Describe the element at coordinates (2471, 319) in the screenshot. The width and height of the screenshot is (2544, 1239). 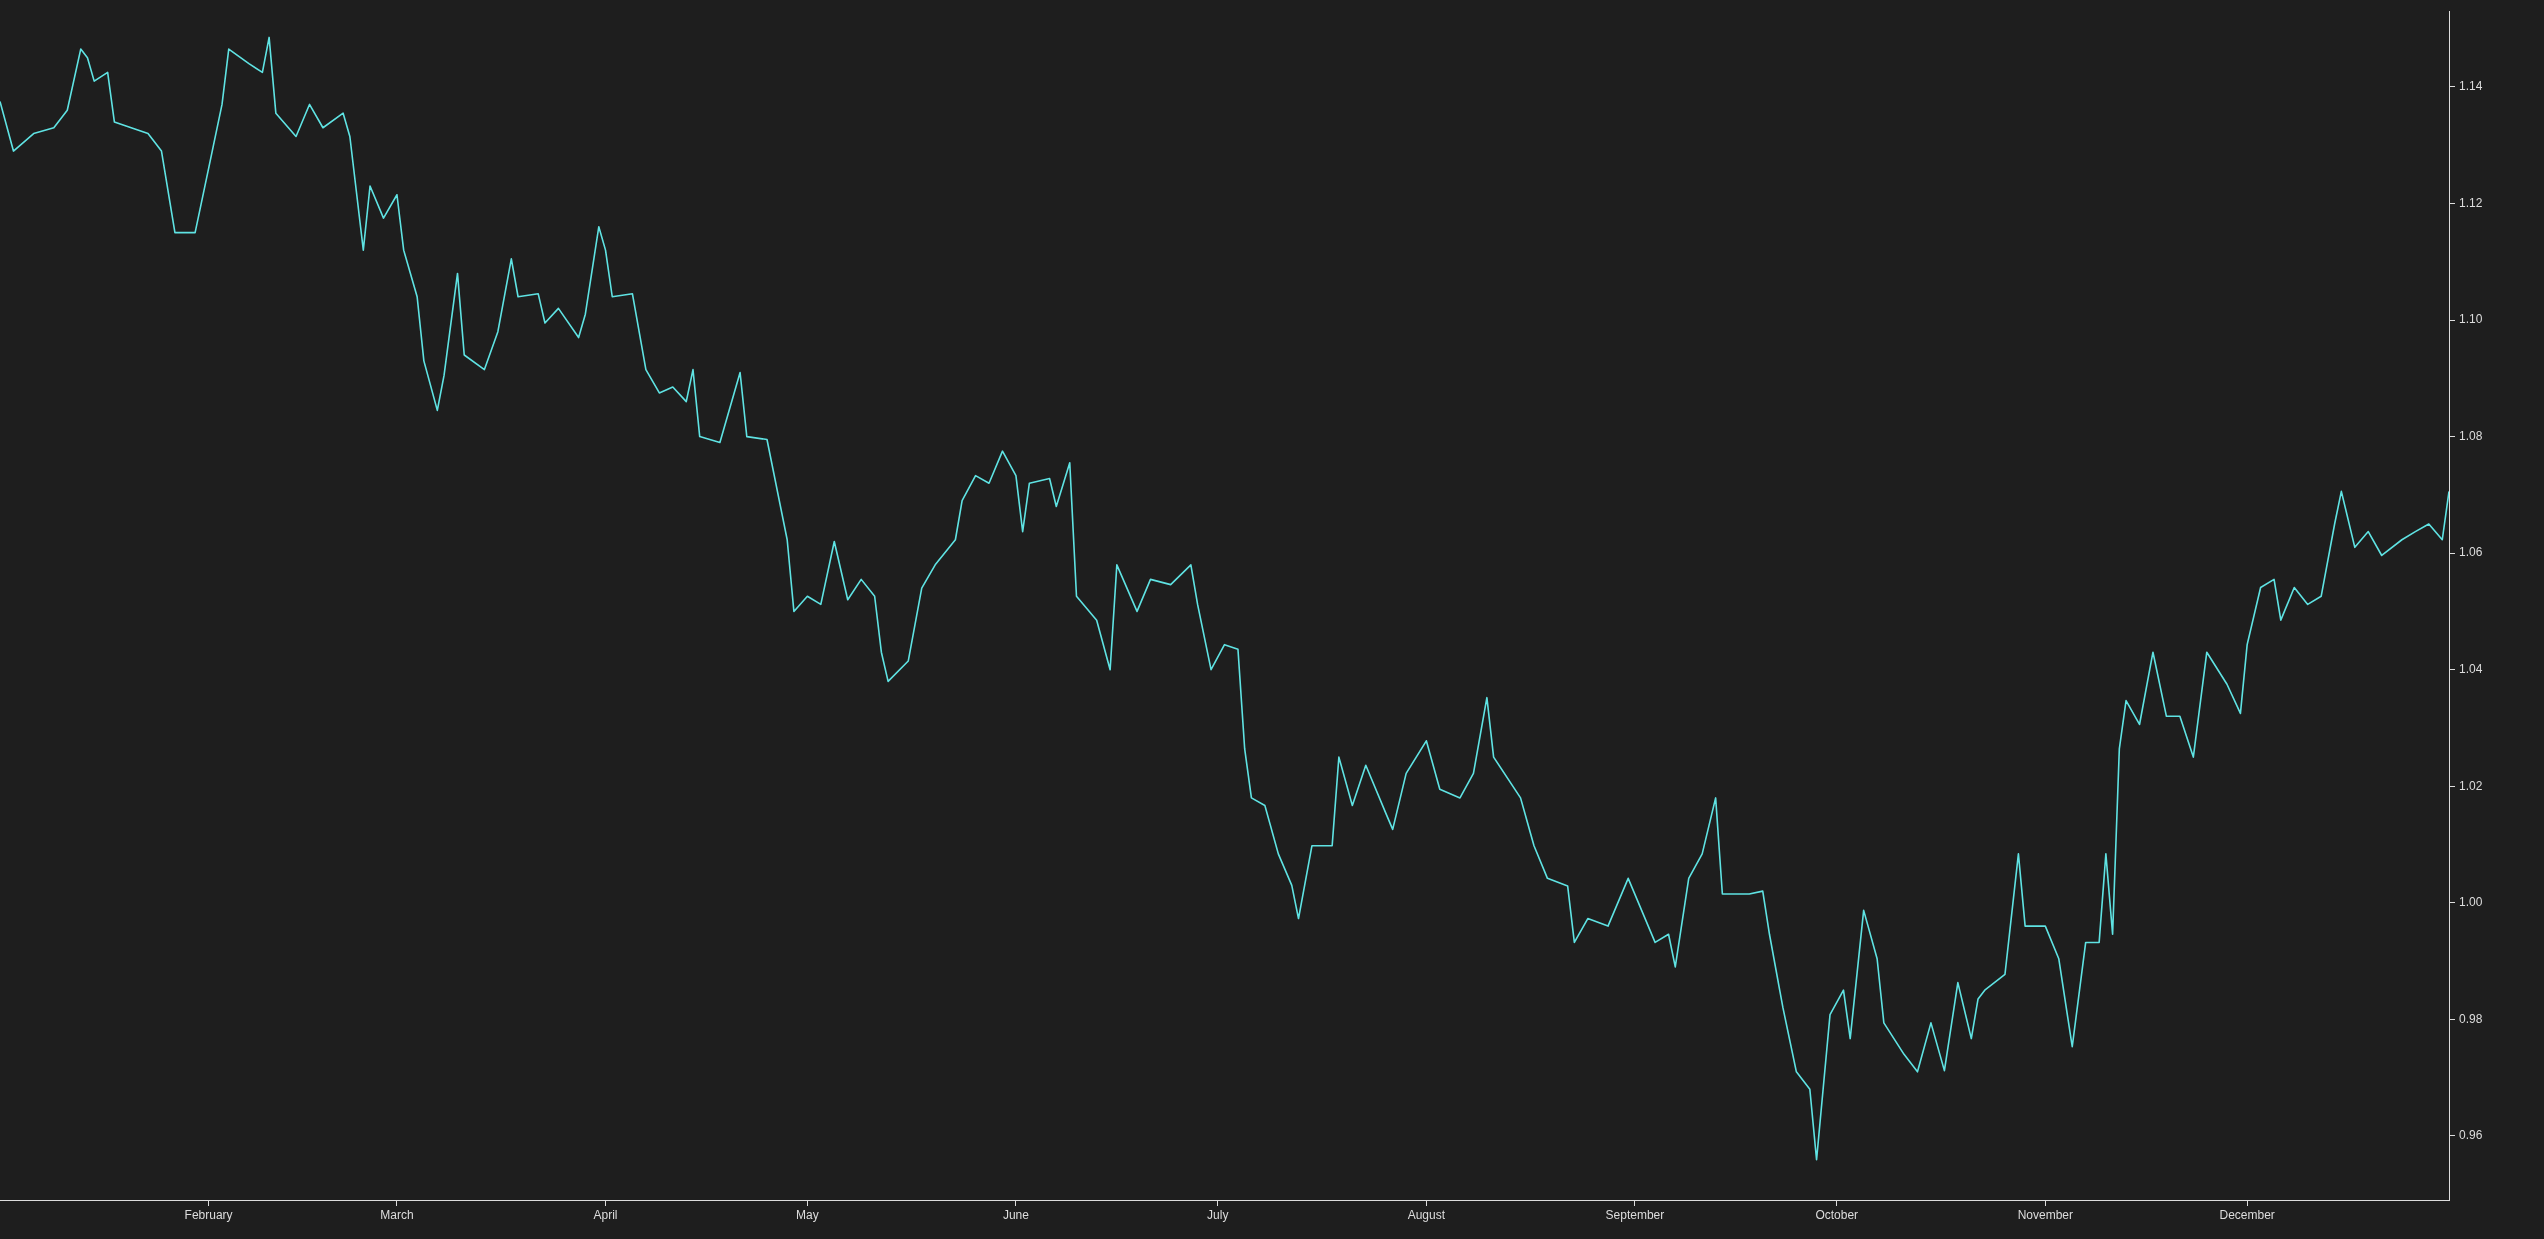
I see `y-tick-label: 1.10` at that location.